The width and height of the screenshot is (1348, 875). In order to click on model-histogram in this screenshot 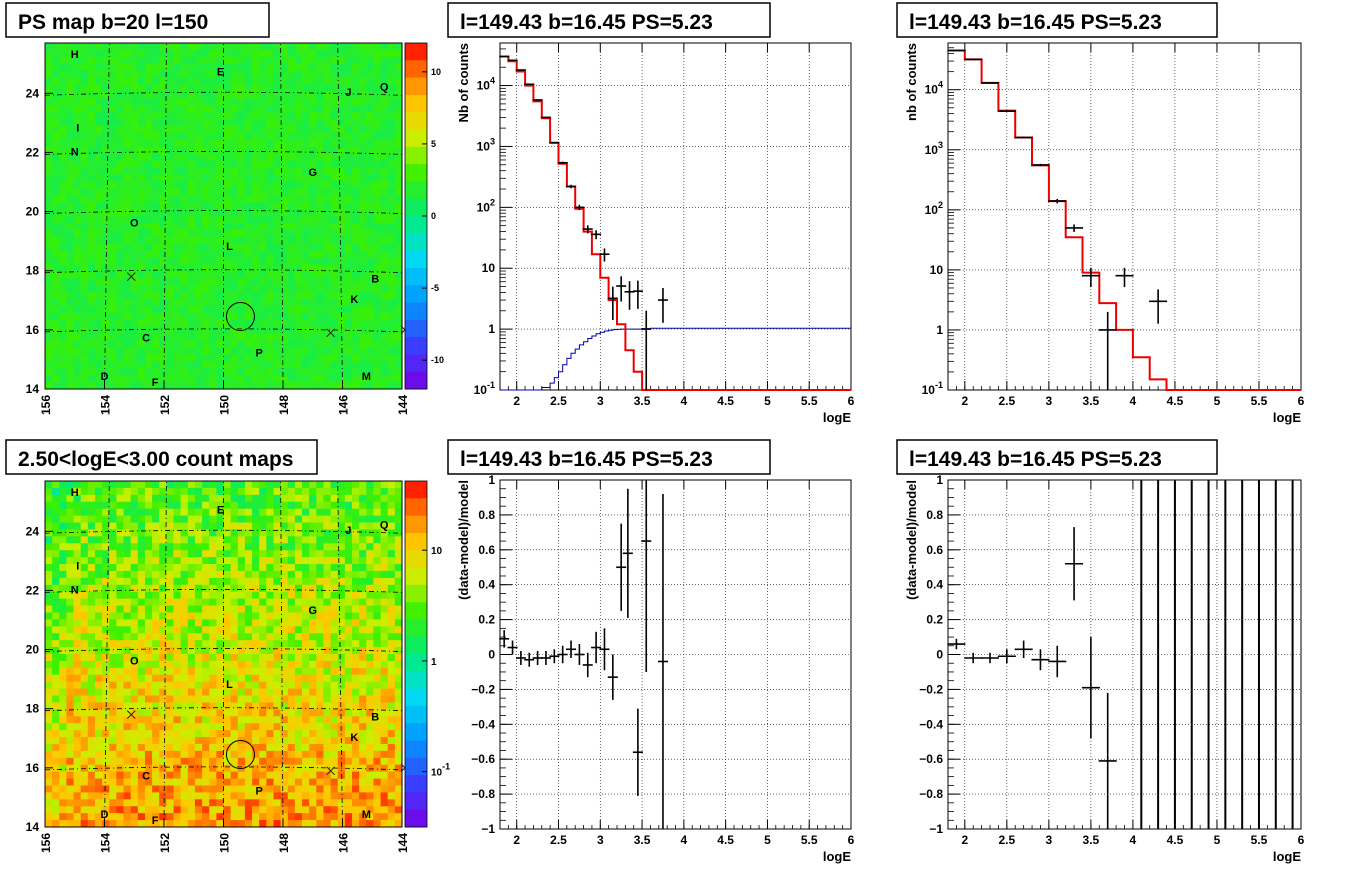, I will do `click(675, 223)`.